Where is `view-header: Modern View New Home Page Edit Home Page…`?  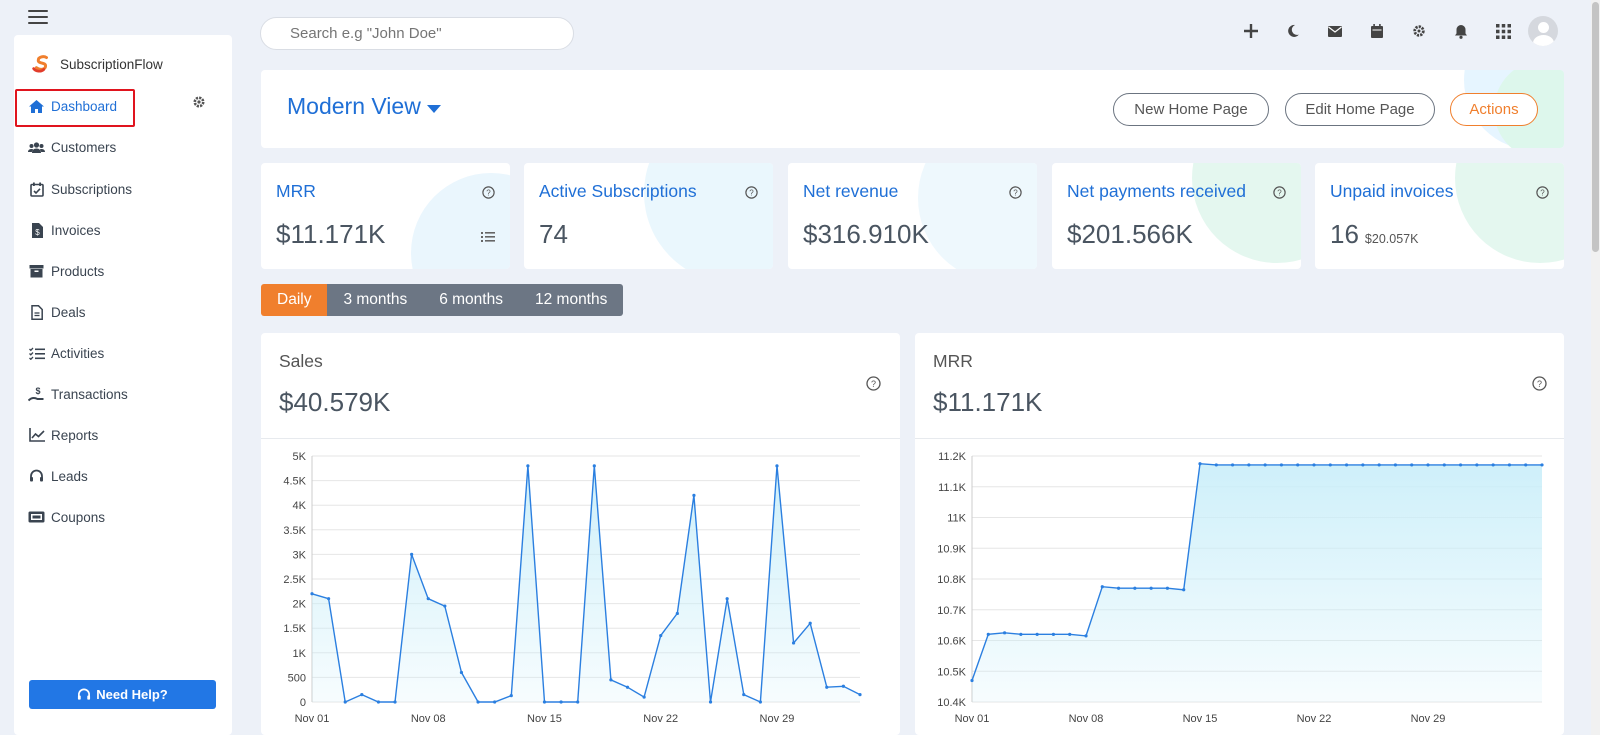 view-header: Modern View New Home Page Edit Home Page… is located at coordinates (912, 109).